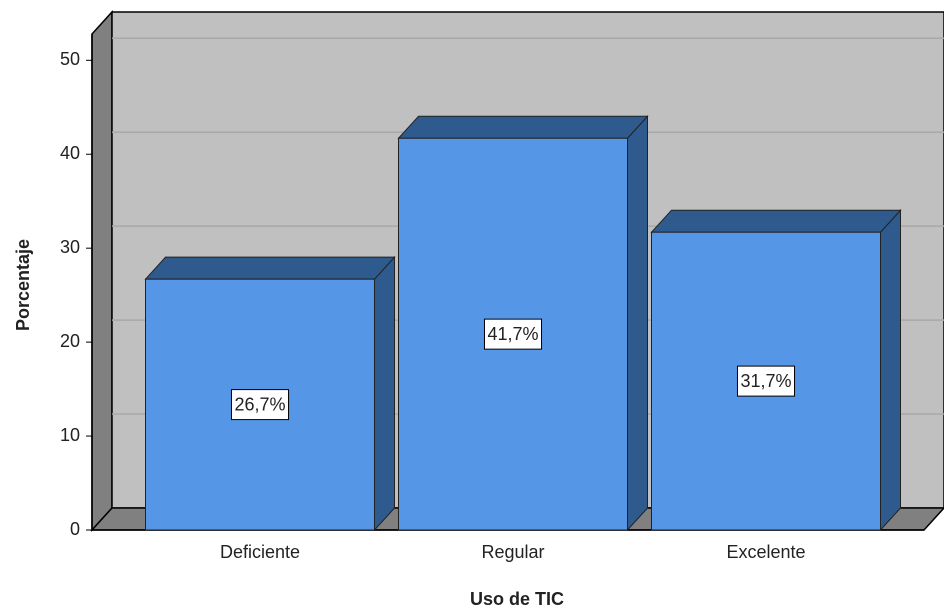 The width and height of the screenshot is (944, 610). Describe the element at coordinates (102, 271) in the screenshot. I see `side-wall` at that location.